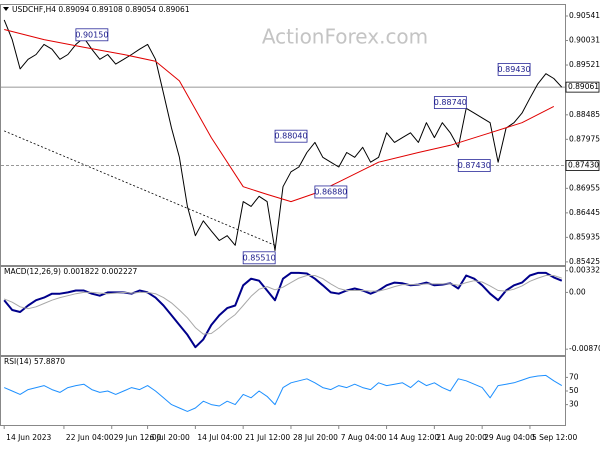 The width and height of the screenshot is (600, 450). I want to click on watermark: ActionForex.com, so click(345, 37).